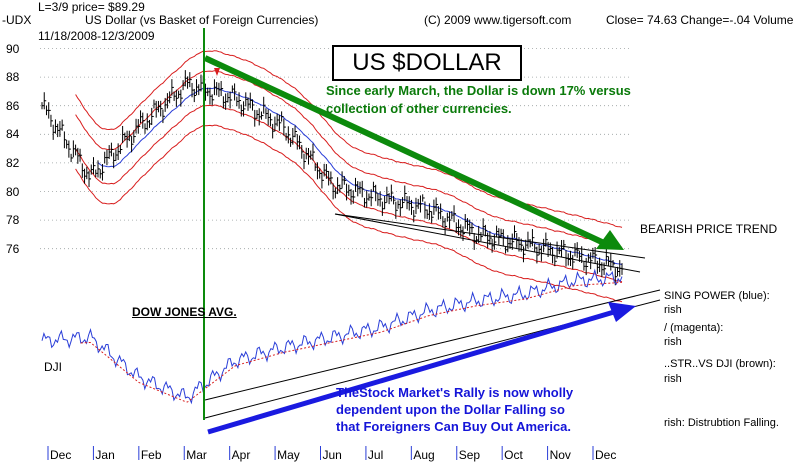  What do you see at coordinates (622, 312) in the screenshot?
I see `blue-arrow-head` at bounding box center [622, 312].